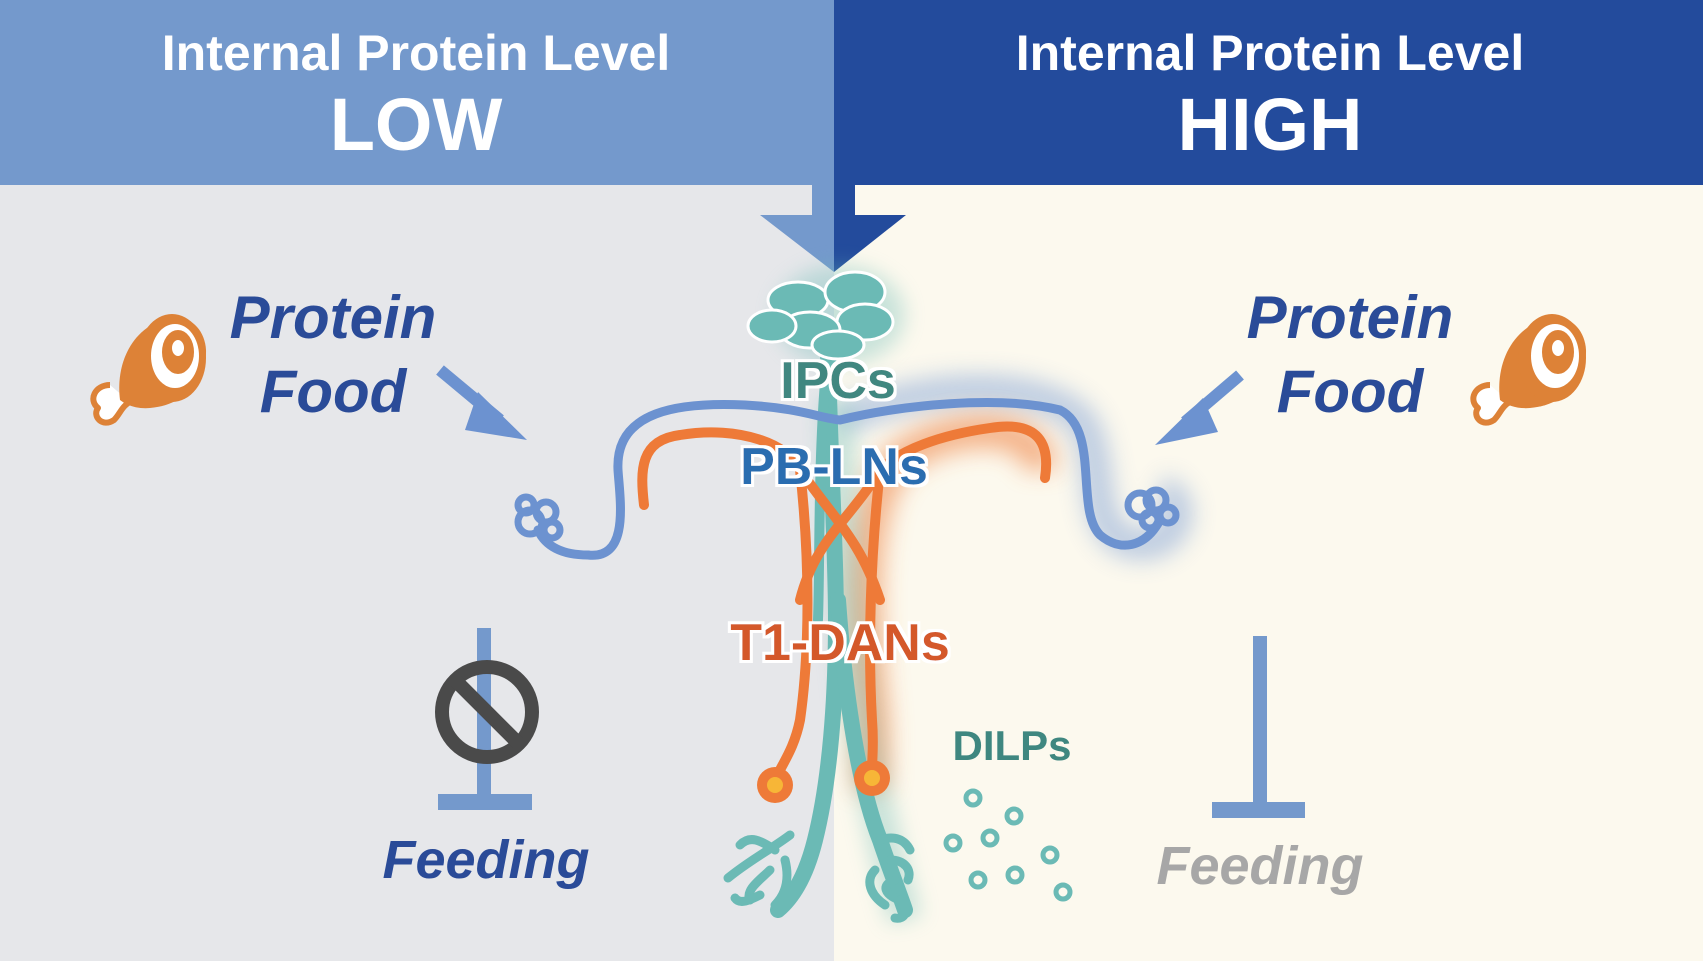  I want to click on pblns-label: PB-LNs, so click(834, 467).